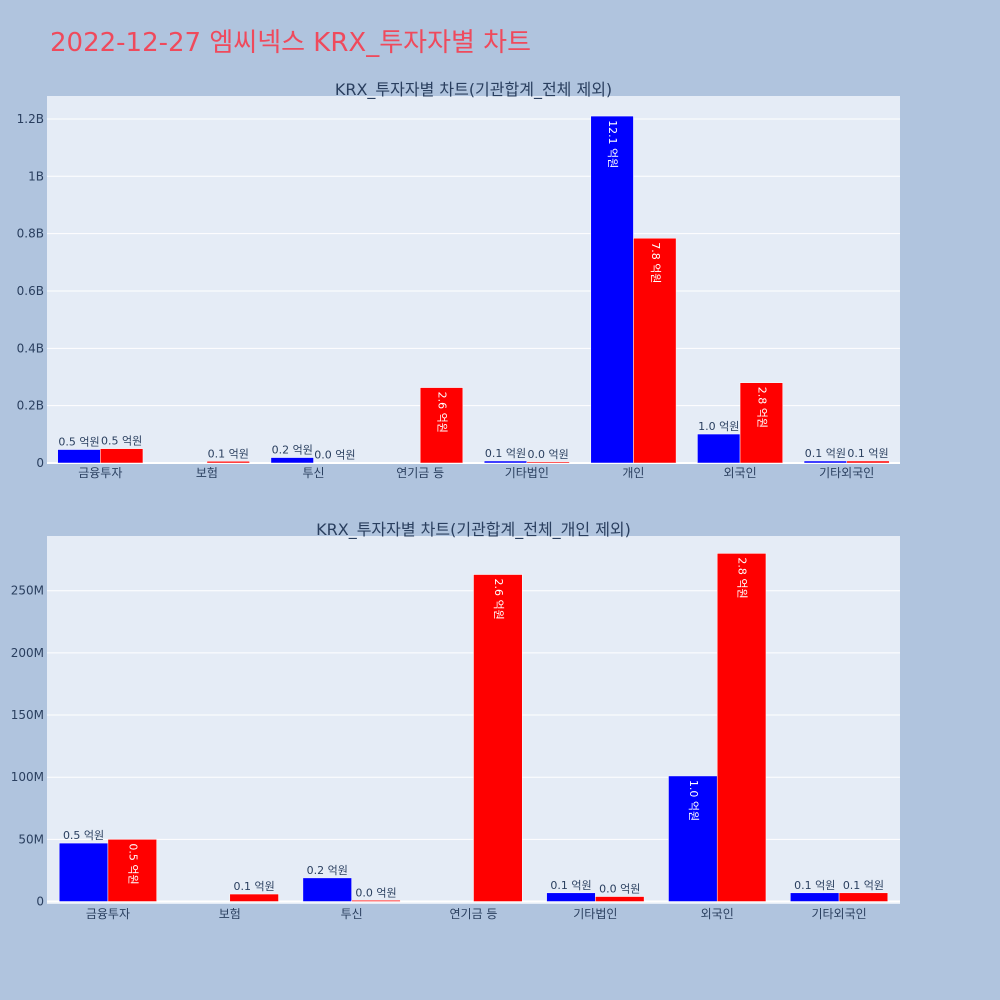 The height and width of the screenshot is (1000, 1000). Describe the element at coordinates (30, 119) in the screenshot. I see `y-tick-label: 1.2B` at that location.